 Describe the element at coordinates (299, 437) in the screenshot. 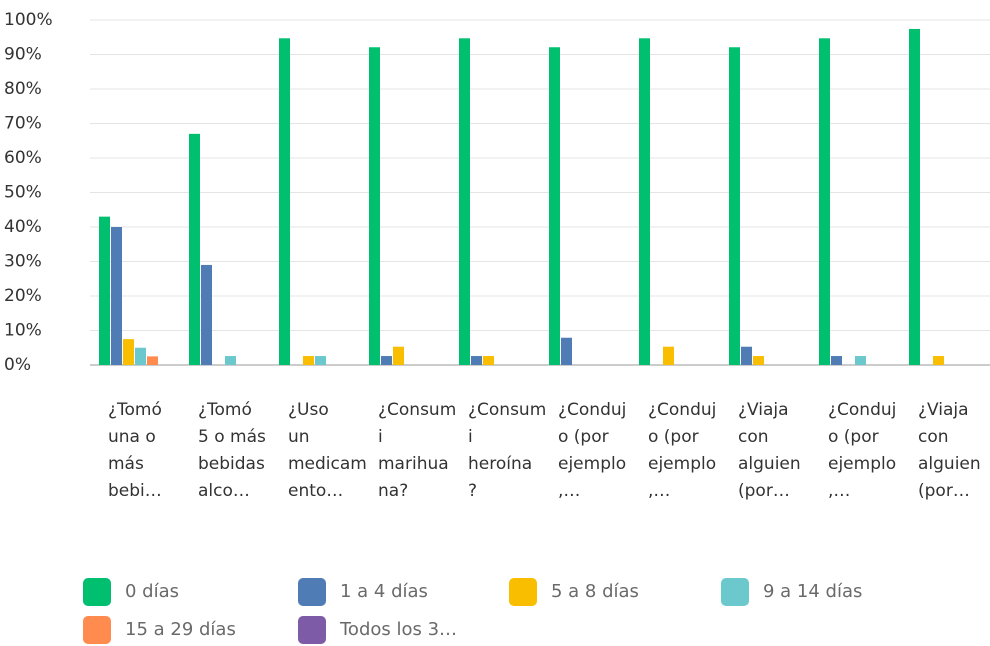

I see `x-tick-label: un` at that location.